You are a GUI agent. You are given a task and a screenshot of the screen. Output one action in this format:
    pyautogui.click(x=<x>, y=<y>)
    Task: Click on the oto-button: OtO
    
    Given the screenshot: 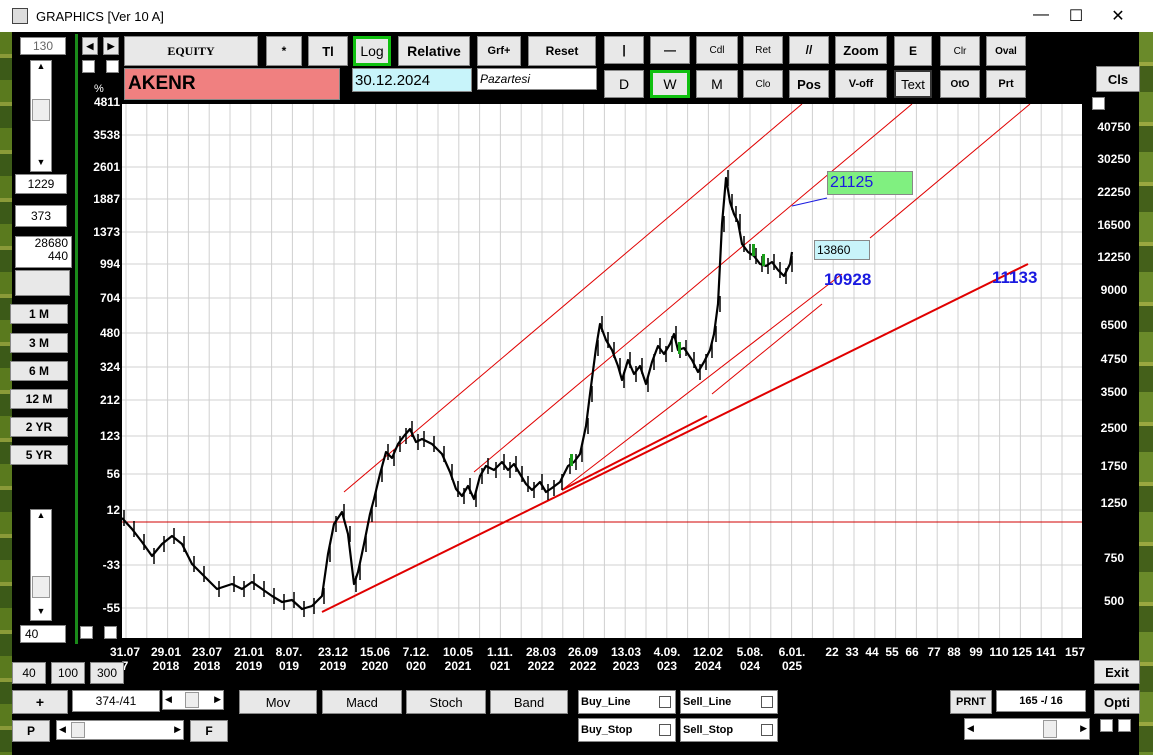 What is the action you would take?
    pyautogui.click(x=960, y=84)
    